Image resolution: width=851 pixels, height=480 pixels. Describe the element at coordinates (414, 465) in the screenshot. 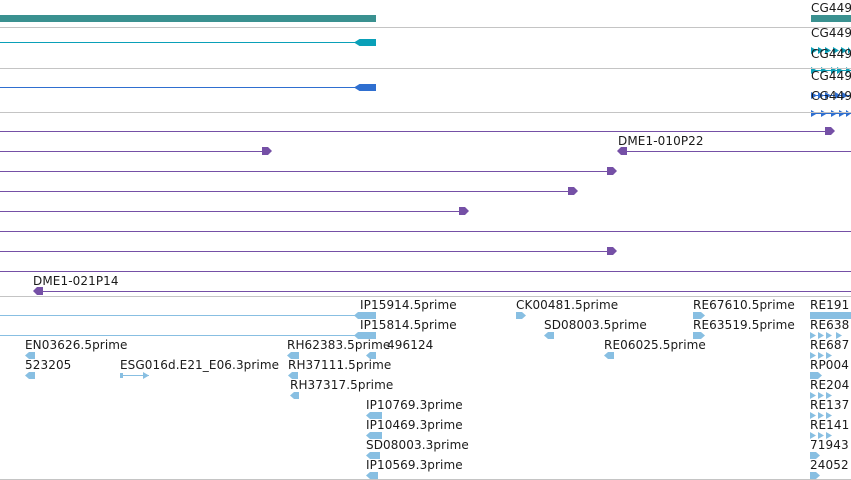

I see `est-label: IP10569.3prime` at that location.